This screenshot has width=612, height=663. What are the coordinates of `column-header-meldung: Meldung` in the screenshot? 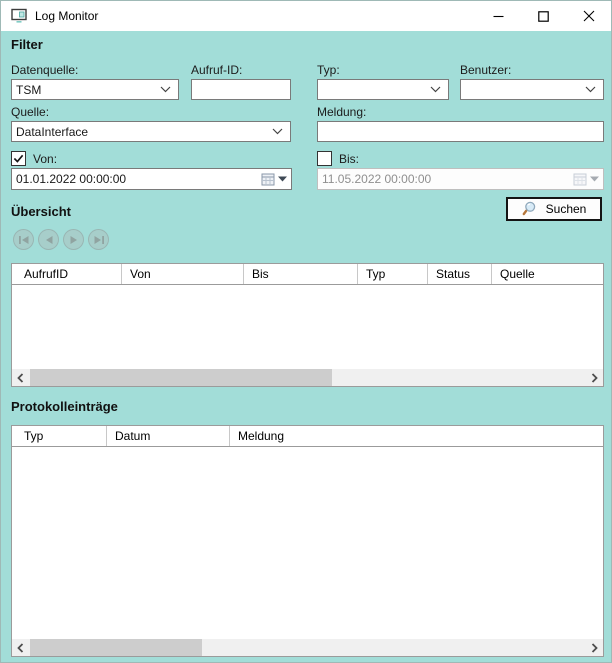 It's located at (261, 436).